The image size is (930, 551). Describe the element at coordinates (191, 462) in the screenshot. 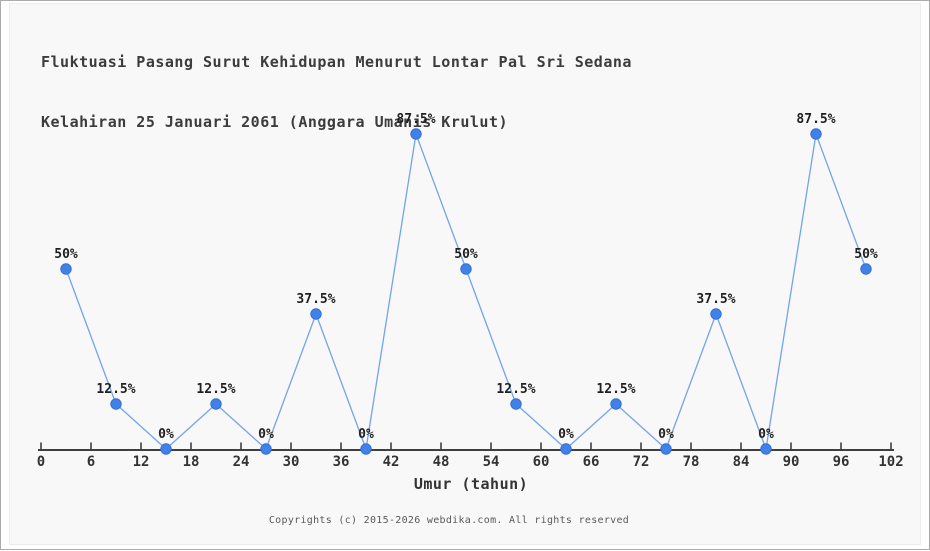

I see `x-tick-label-18: 18` at that location.